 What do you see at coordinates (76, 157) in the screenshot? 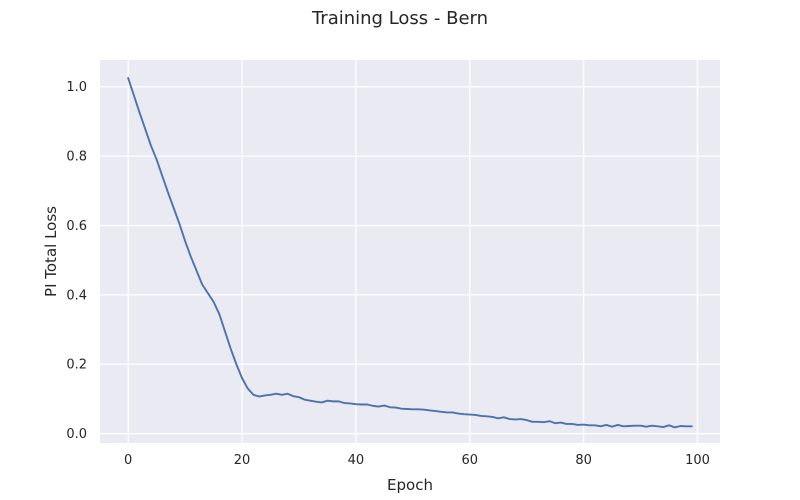
I see `y-tick-label: 0.8` at bounding box center [76, 157].